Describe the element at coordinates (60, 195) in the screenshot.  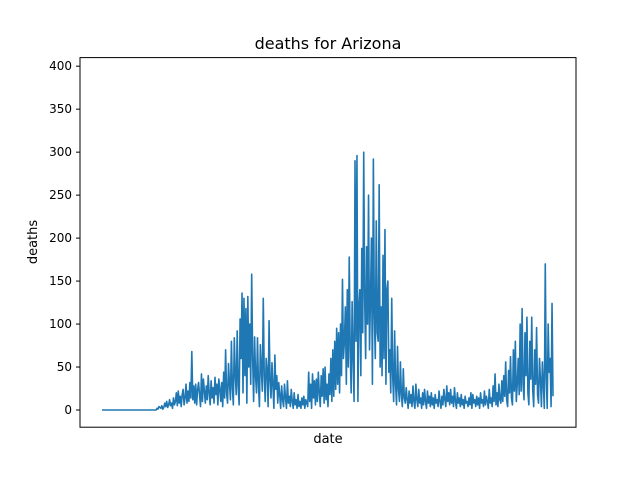
I see `y-tick-label: 250` at that location.